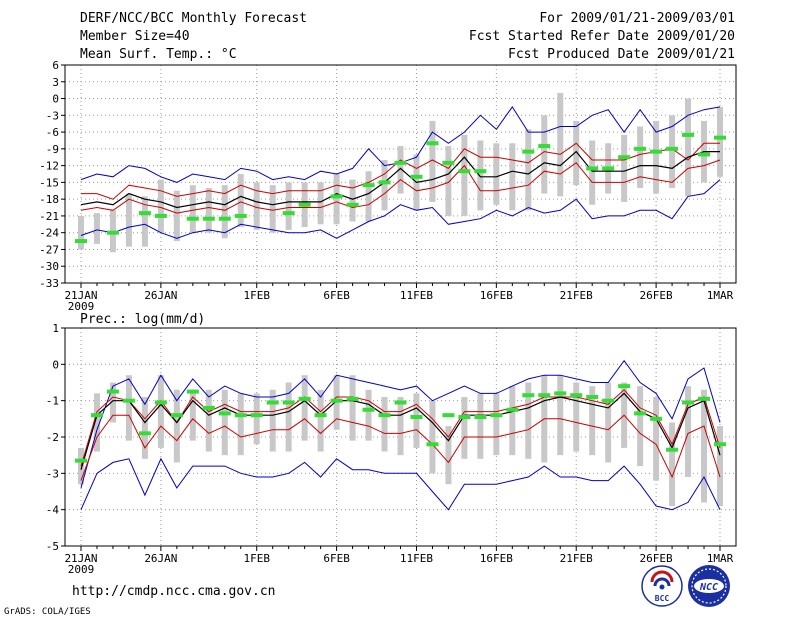  Describe the element at coordinates (47, 612) in the screenshot. I see `grads-credit: GrADS: COLA/IGES` at that location.